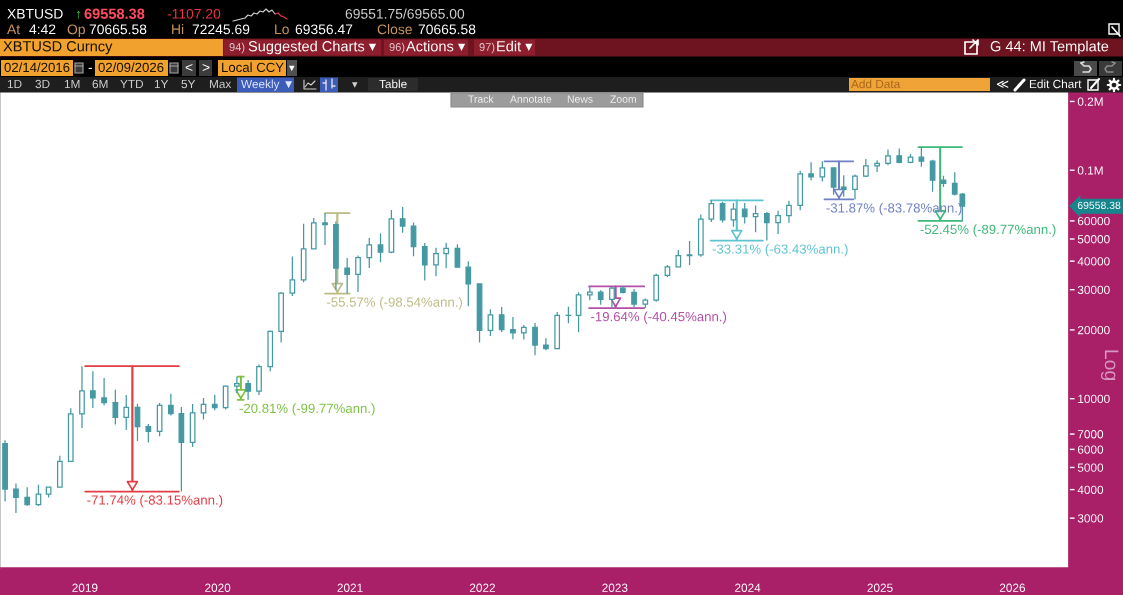  Describe the element at coordinates (42, 84) in the screenshot. I see `text: 3D` at that location.